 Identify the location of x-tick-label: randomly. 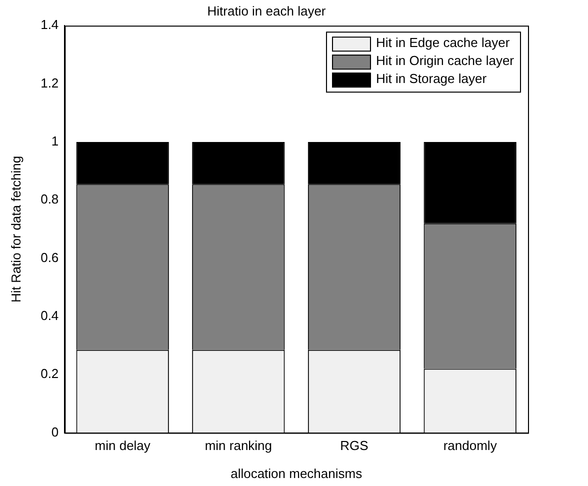
(470, 446).